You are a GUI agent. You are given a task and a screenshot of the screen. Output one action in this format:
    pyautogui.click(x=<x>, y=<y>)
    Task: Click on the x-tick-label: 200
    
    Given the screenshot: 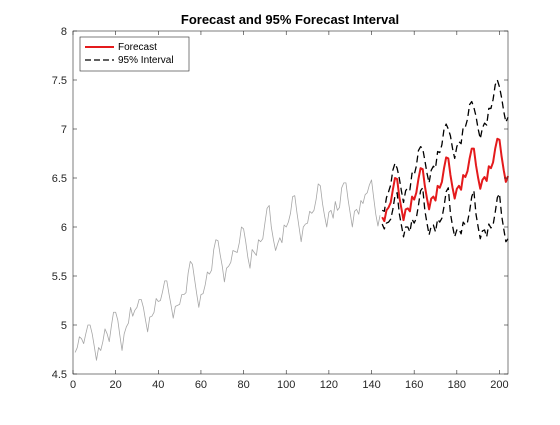 What is the action you would take?
    pyautogui.click(x=499, y=385)
    